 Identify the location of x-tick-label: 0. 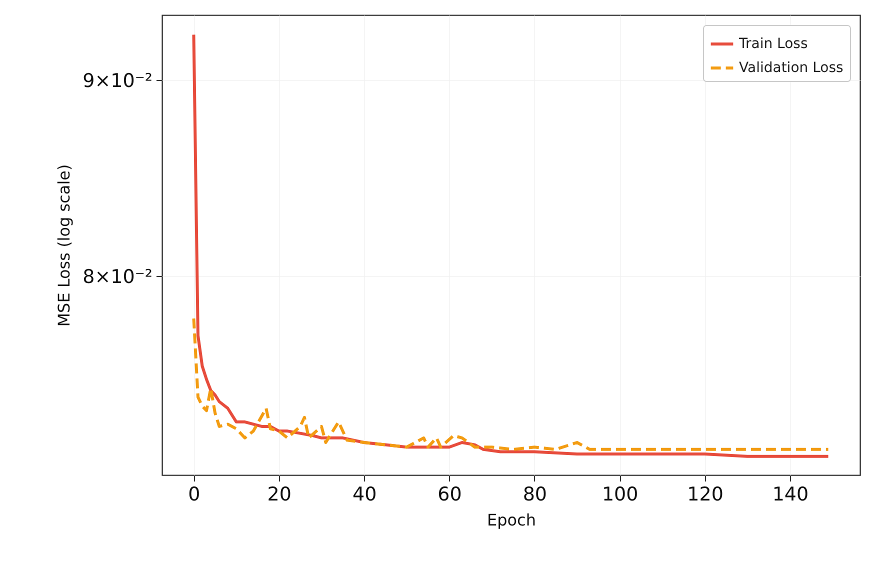
(194, 495).